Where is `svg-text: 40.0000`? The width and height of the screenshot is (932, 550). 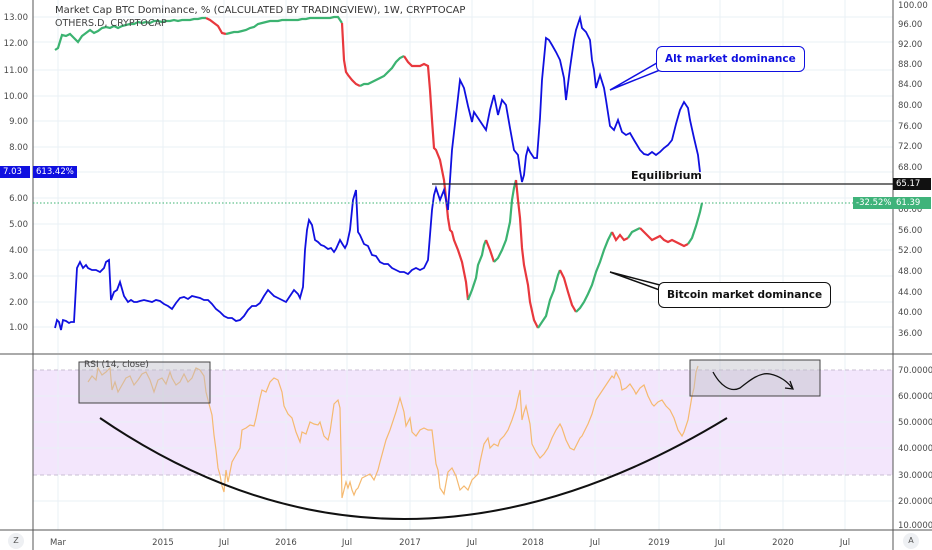
svg-text: 40.0000 is located at coordinates (915, 449).